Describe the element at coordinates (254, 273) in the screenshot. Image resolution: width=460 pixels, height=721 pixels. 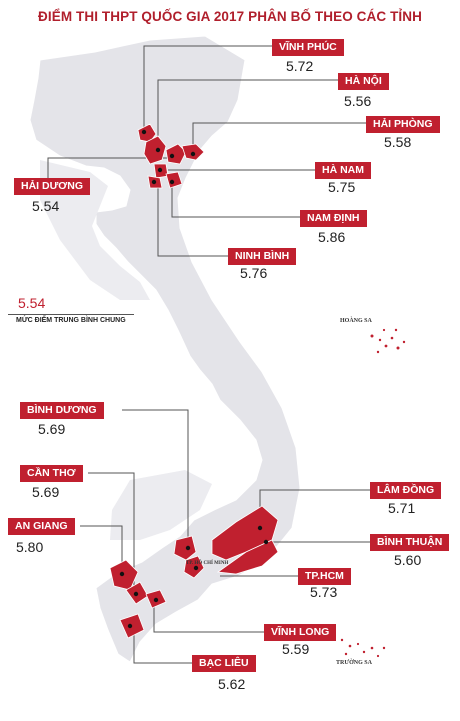
I see `score-ninh-binh: 5.76` at that location.